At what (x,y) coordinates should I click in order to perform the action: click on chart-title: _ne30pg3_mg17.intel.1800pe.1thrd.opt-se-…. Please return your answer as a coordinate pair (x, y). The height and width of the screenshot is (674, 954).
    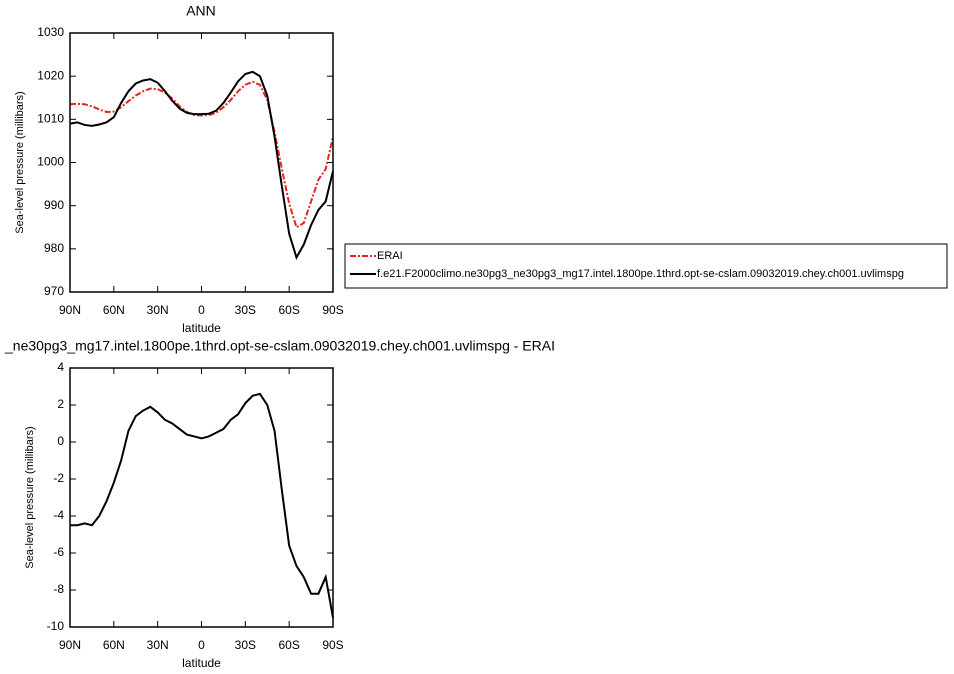
    Looking at the image, I should click on (279, 346).